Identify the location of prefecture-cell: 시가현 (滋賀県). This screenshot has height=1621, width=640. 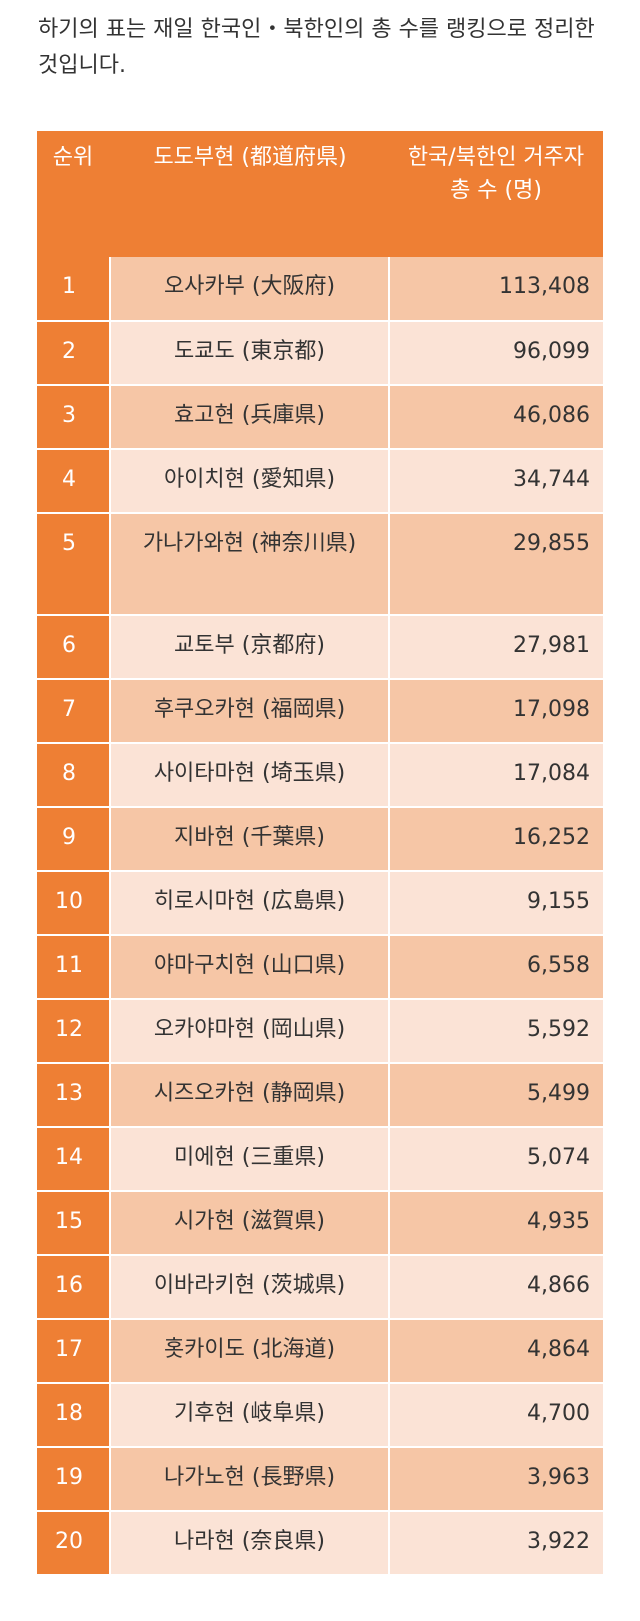
(249, 1223).